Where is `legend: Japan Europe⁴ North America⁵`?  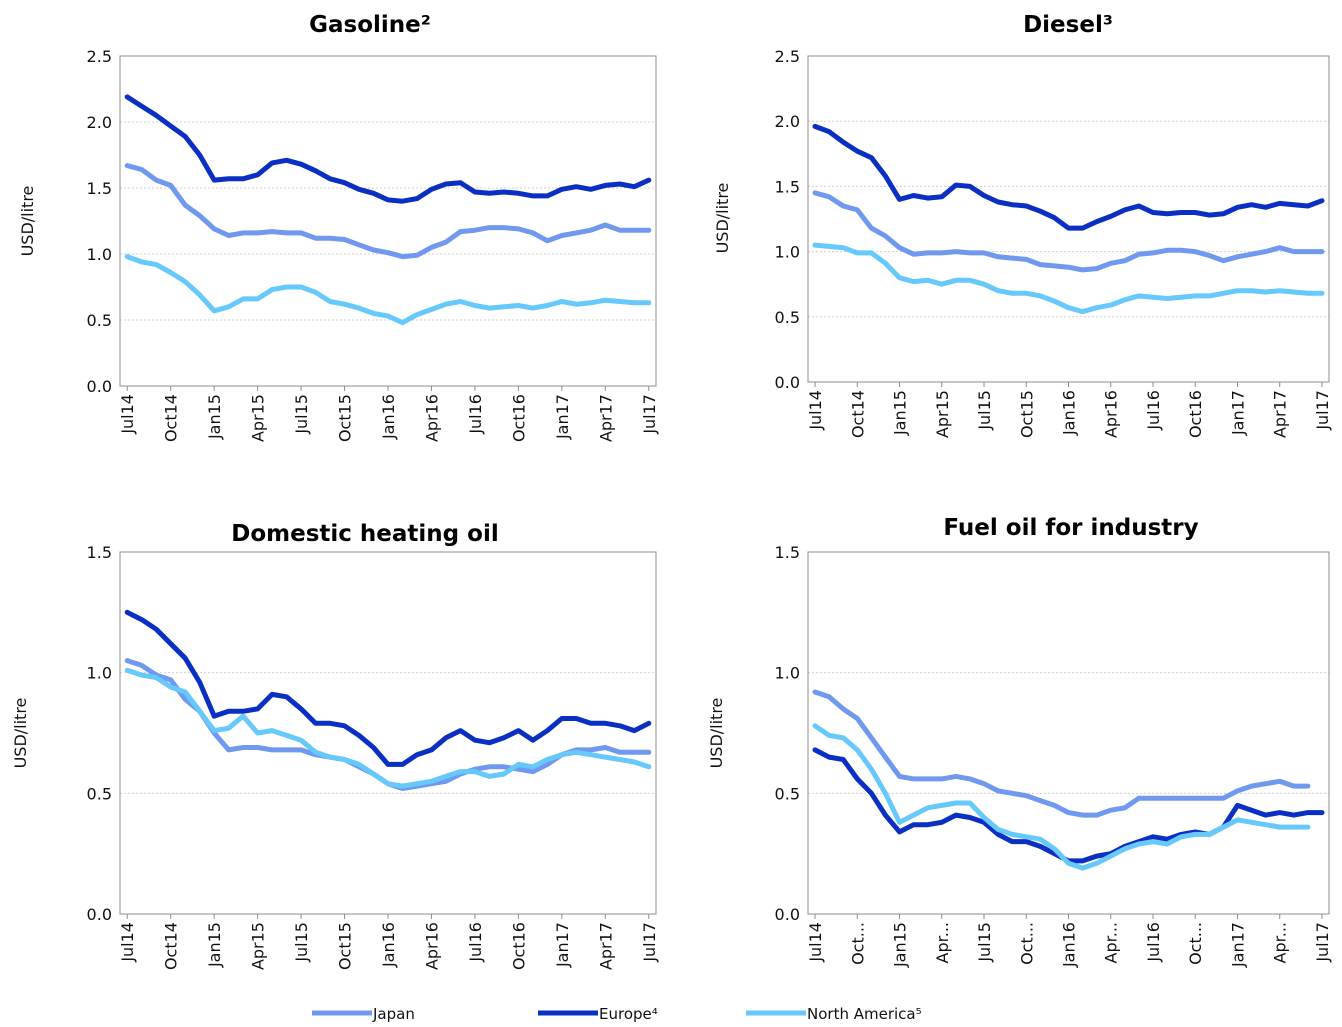 legend: Japan Europe⁴ North America⁵ is located at coordinates (617, 1014).